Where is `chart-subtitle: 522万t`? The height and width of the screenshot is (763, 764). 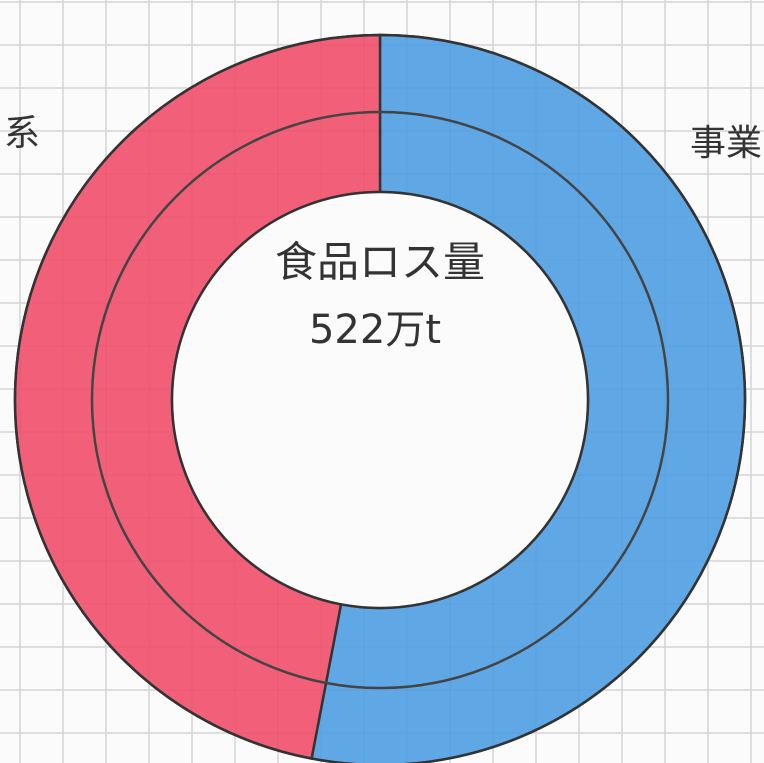
chart-subtitle: 522万t is located at coordinates (375, 330).